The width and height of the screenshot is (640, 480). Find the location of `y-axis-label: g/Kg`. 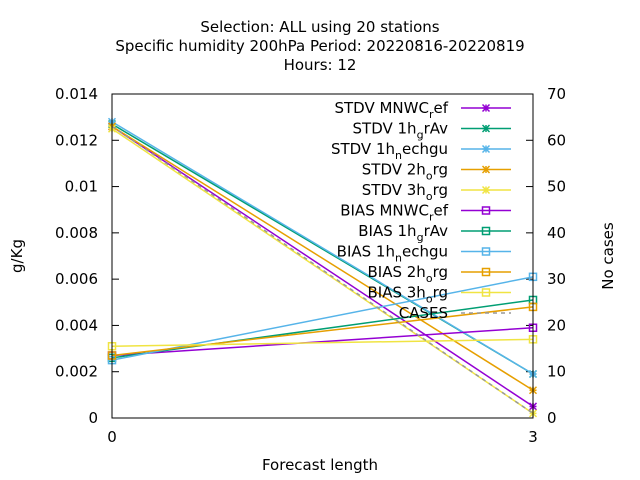

y-axis-label: g/Kg is located at coordinates (17, 256).